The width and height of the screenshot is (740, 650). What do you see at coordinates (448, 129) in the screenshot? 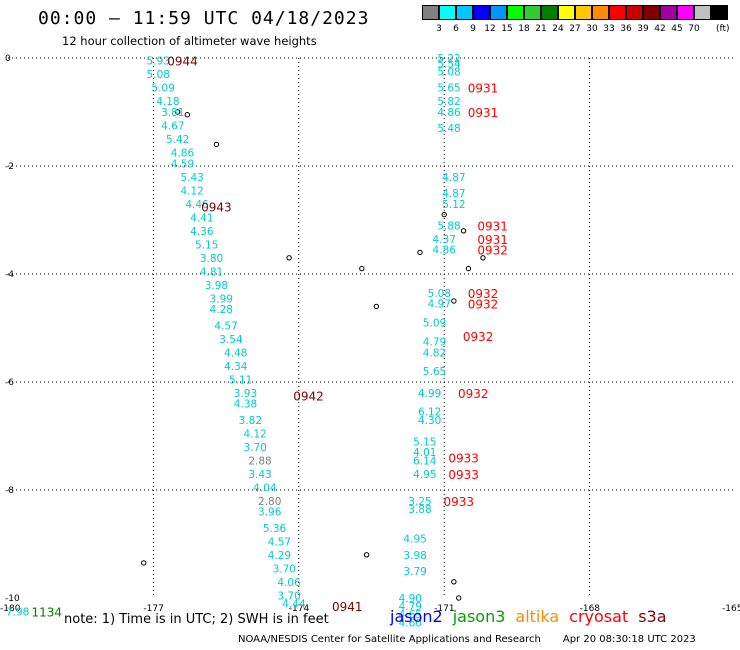
I see `wave-height-value: 5.48` at bounding box center [448, 129].